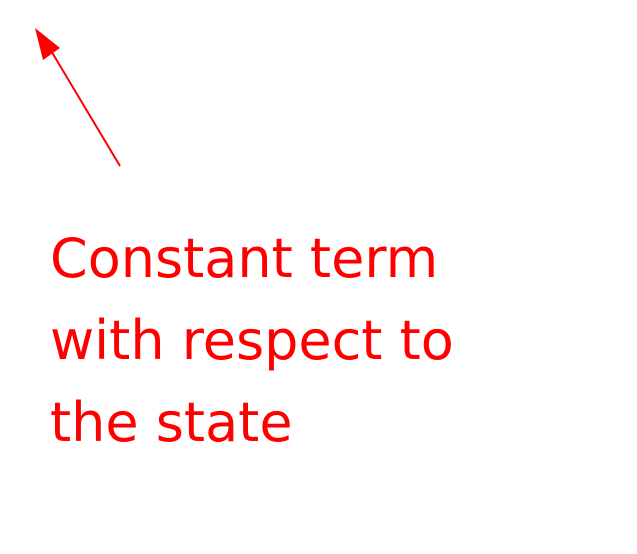 Image resolution: width=637 pixels, height=554 pixels. What do you see at coordinates (252, 340) in the screenshot?
I see `annotation-line-2: with respect to` at bounding box center [252, 340].